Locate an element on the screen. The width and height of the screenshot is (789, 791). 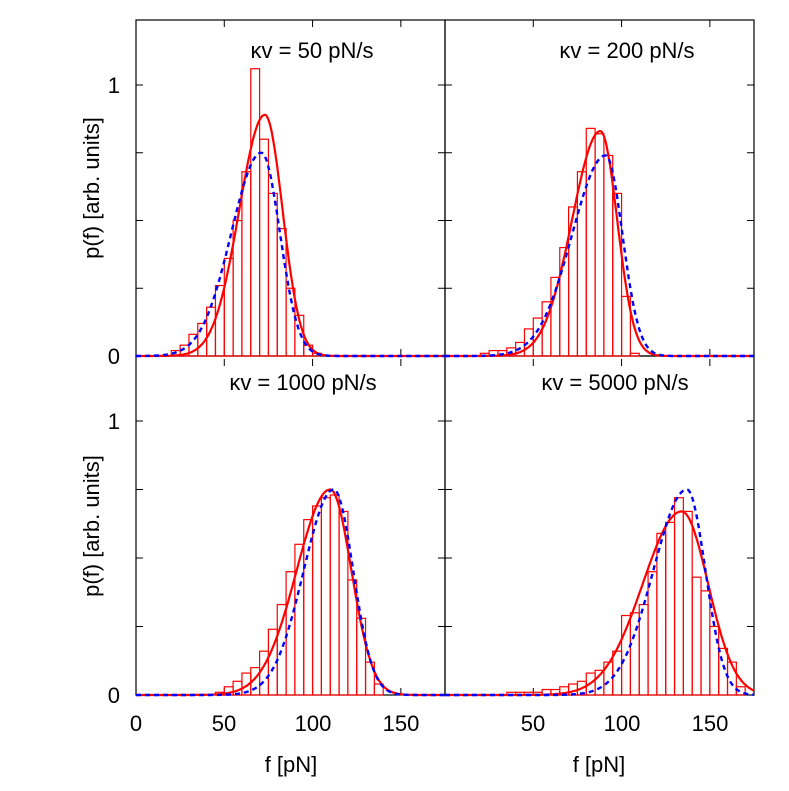
x-tick-label-left-100: 100 is located at coordinates (313, 723).